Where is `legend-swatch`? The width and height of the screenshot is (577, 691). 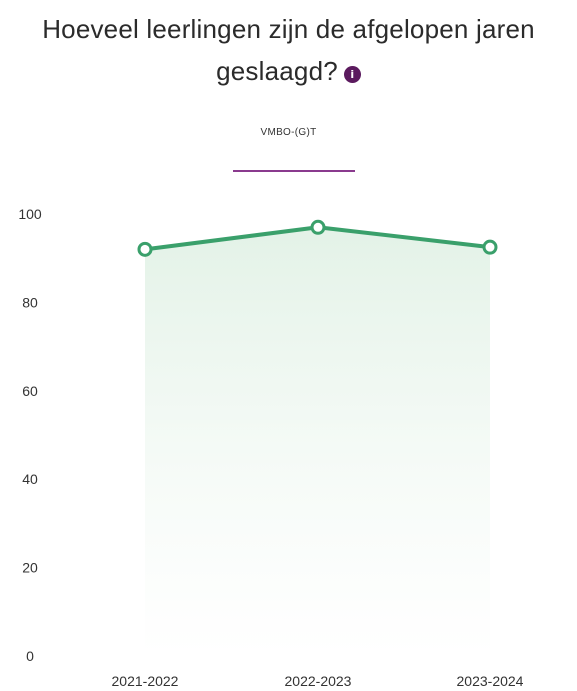
legend-swatch is located at coordinates (294, 171).